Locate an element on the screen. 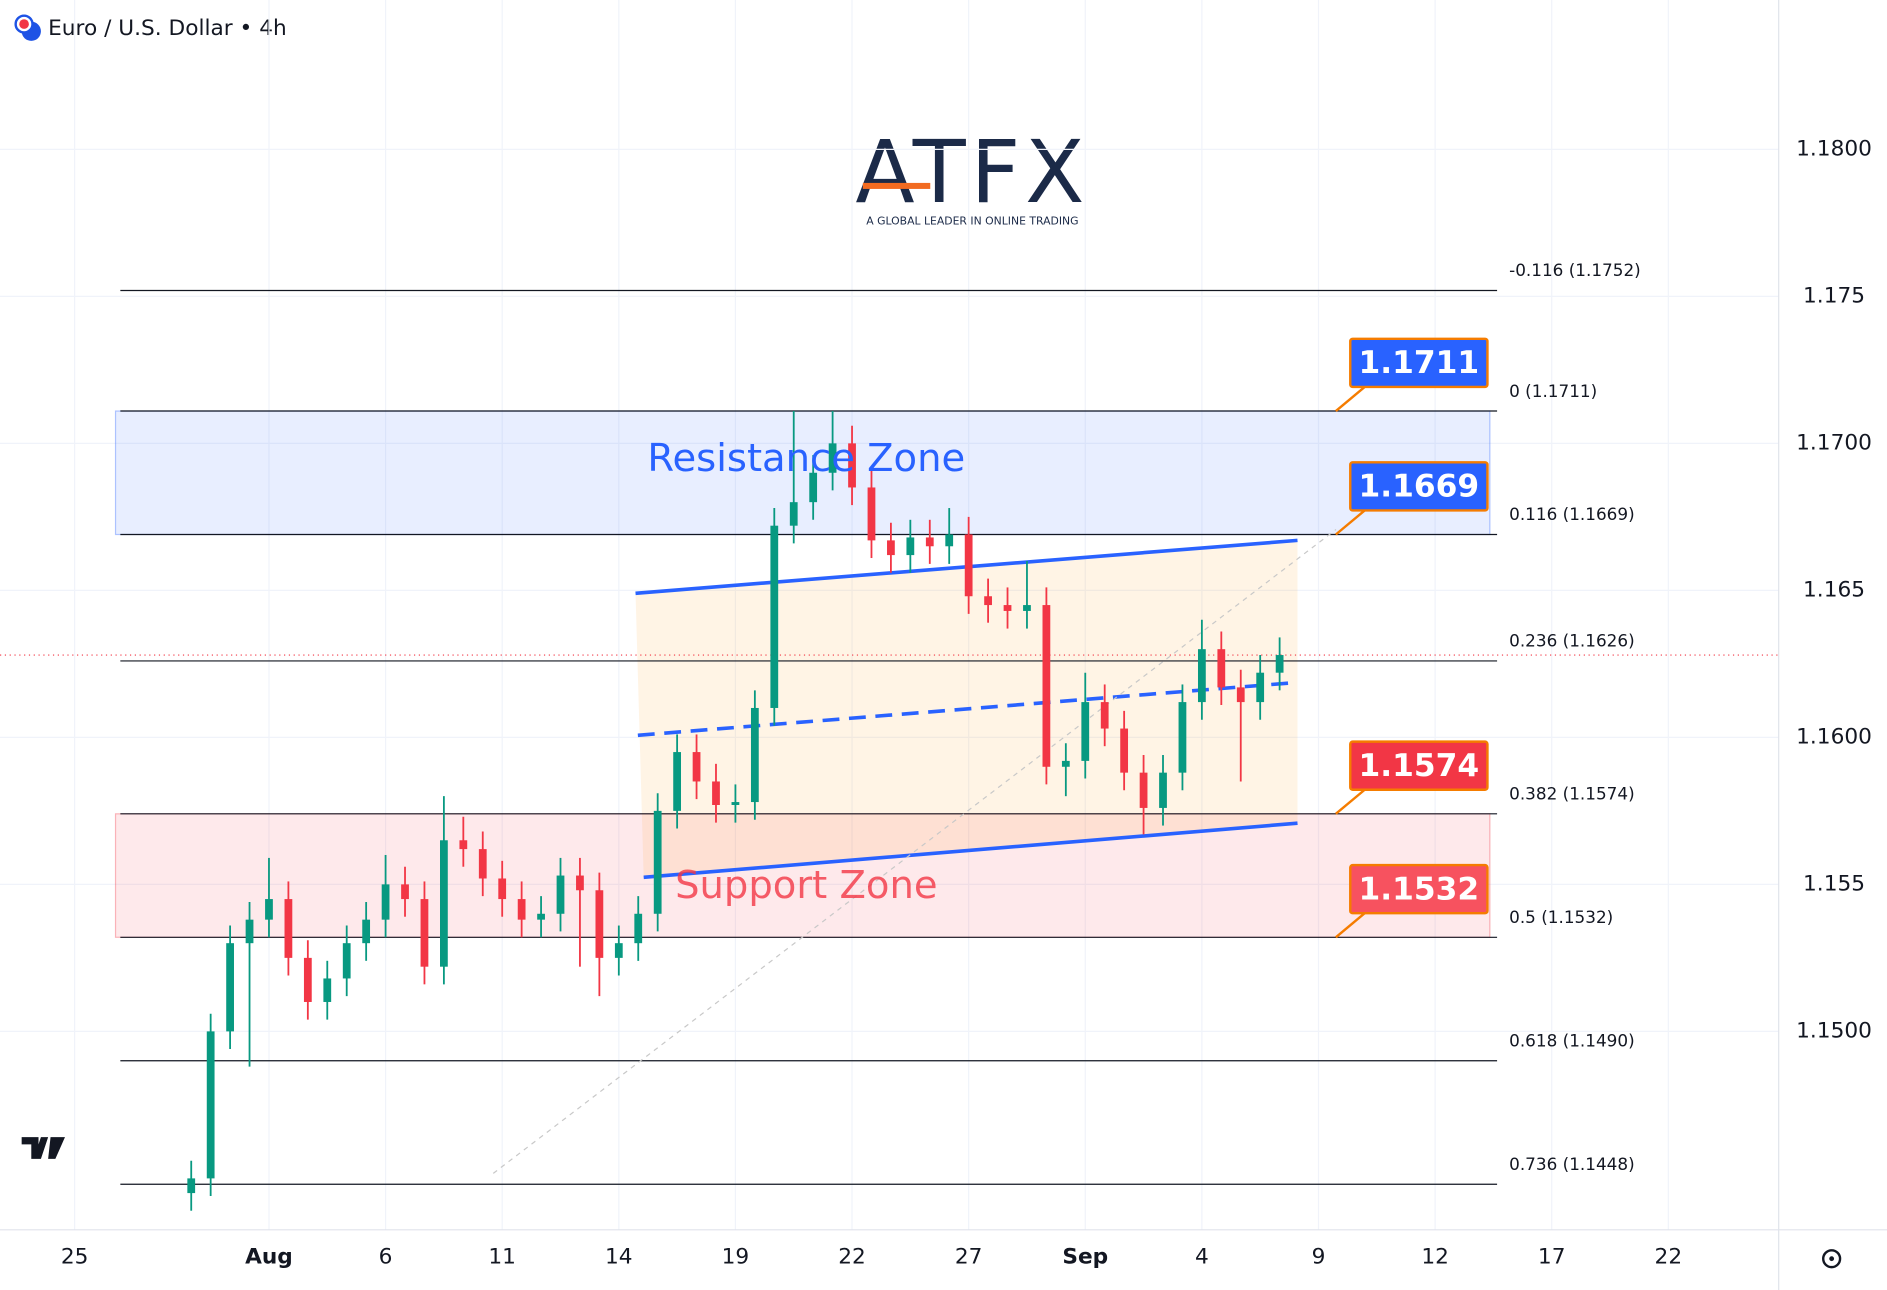 This screenshot has width=1887, height=1290. price-tag-label: 1.1669 is located at coordinates (1419, 487).